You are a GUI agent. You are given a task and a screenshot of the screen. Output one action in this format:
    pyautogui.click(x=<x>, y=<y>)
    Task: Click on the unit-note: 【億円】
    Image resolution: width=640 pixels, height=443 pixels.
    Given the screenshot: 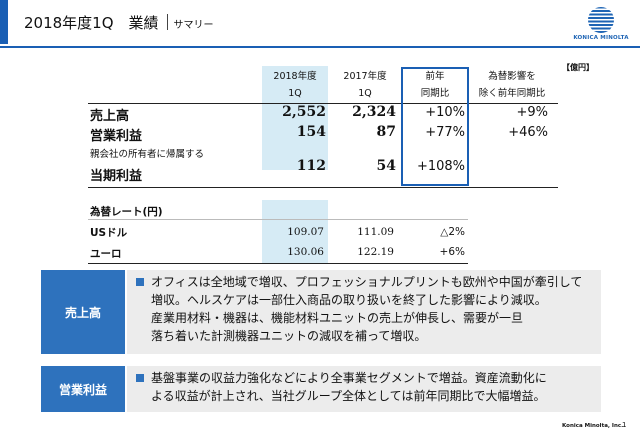 What is the action you would take?
    pyautogui.click(x=578, y=67)
    